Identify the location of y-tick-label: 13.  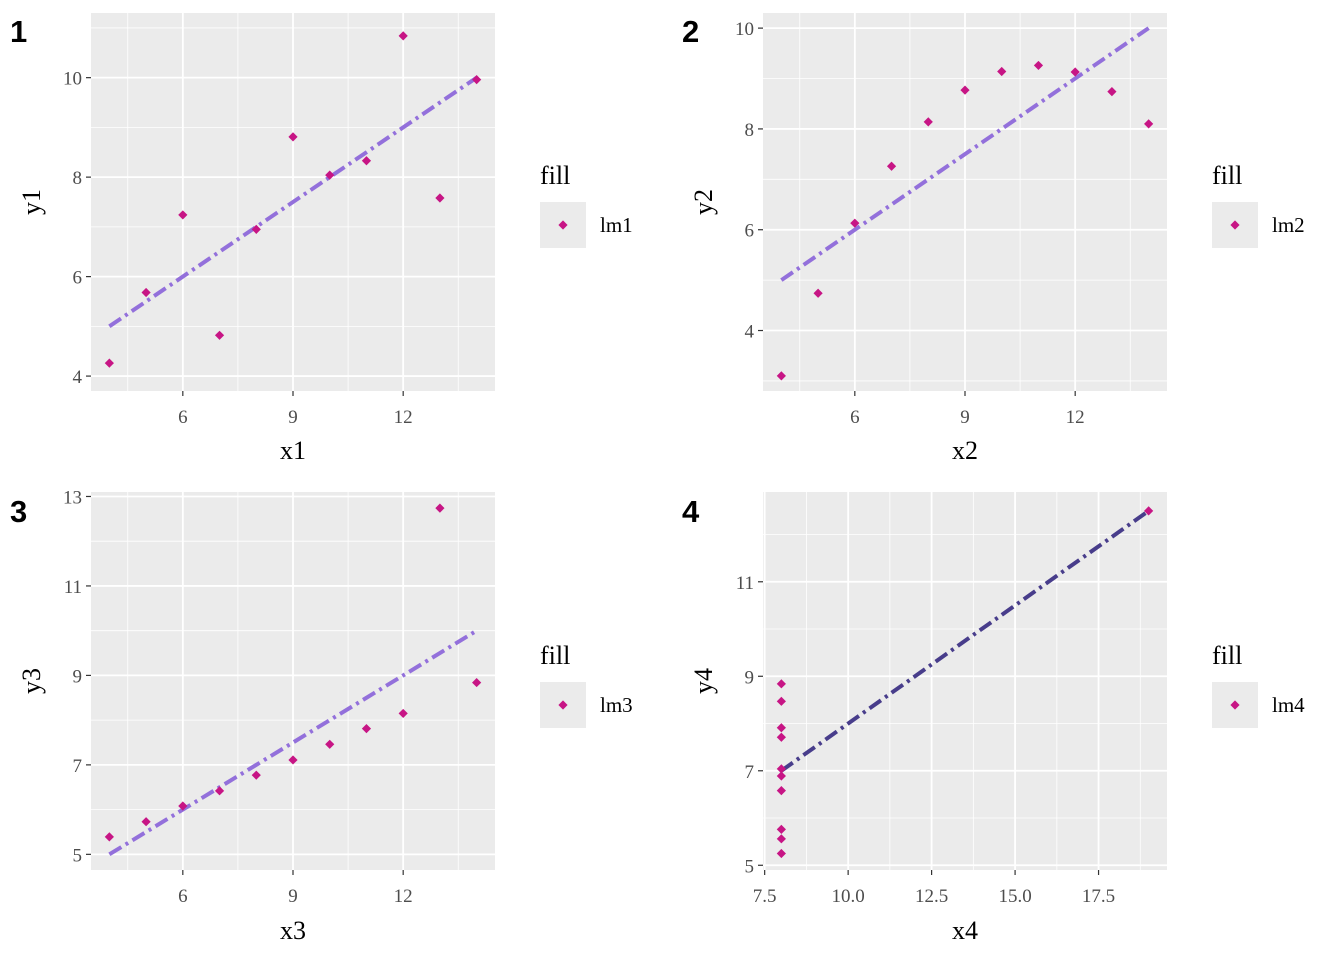
(72, 497).